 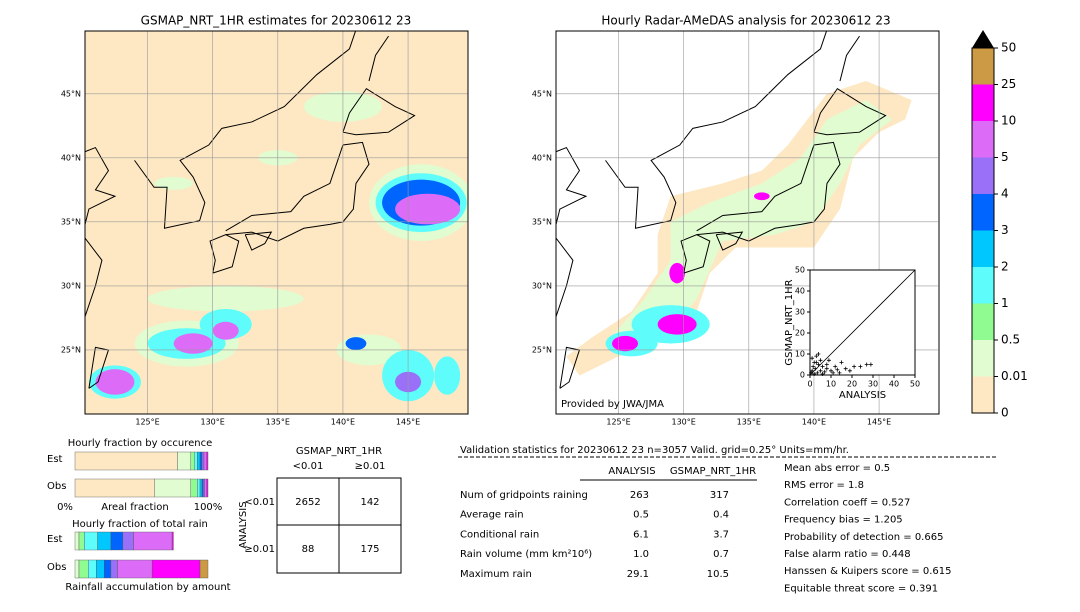 I want to click on lat-label: 40°N, so click(x=542, y=157).